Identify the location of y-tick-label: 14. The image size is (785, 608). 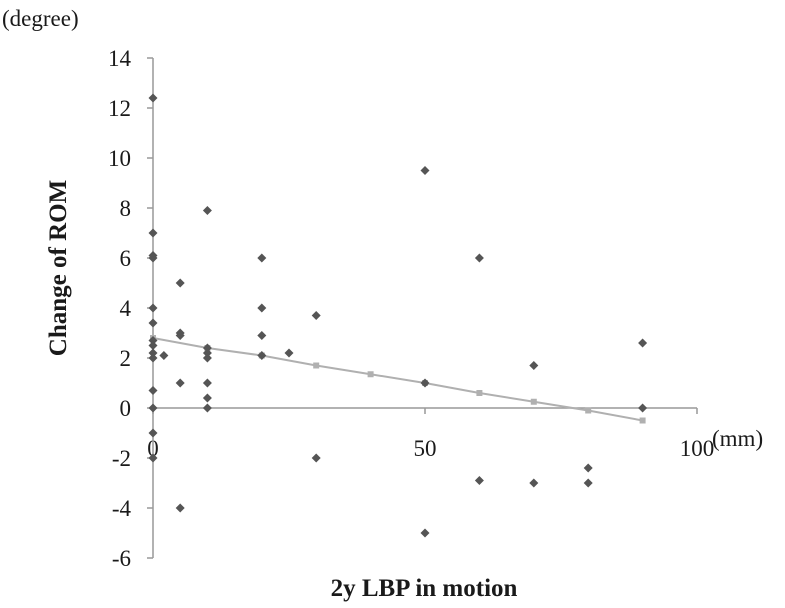
(120, 58).